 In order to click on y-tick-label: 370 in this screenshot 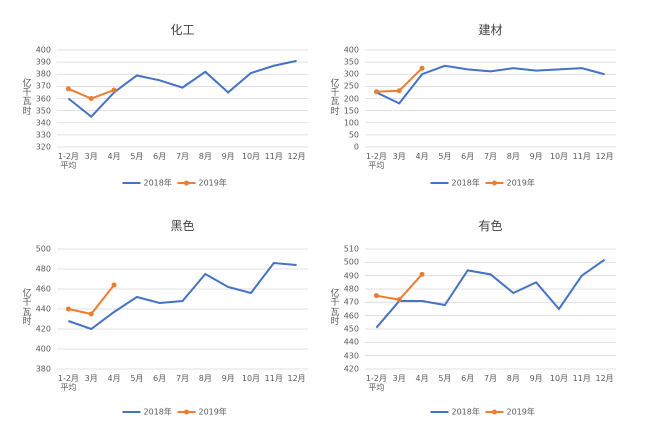, I will do `click(43, 86)`.